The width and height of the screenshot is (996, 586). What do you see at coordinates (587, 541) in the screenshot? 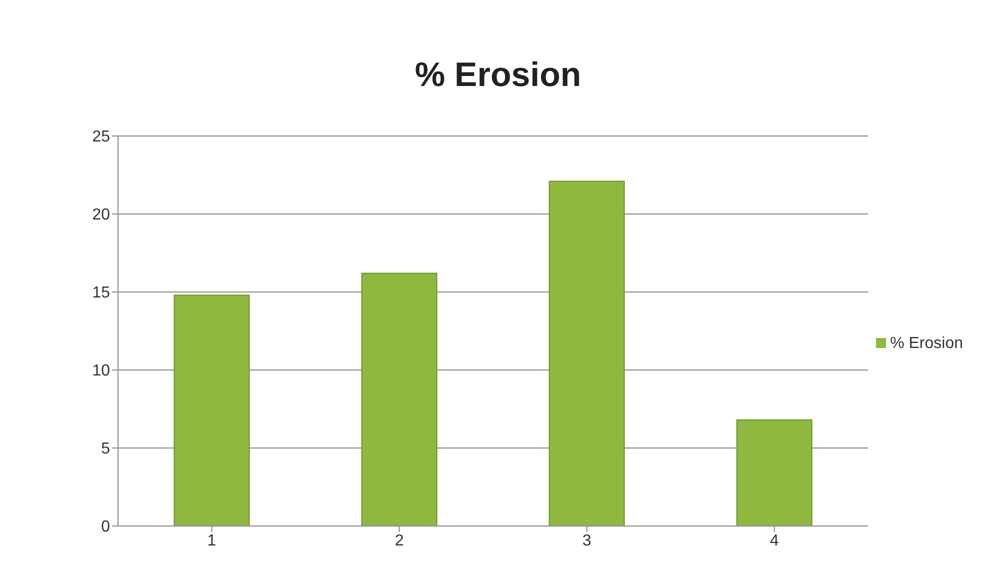
I see `x-tick-label: 3` at bounding box center [587, 541].